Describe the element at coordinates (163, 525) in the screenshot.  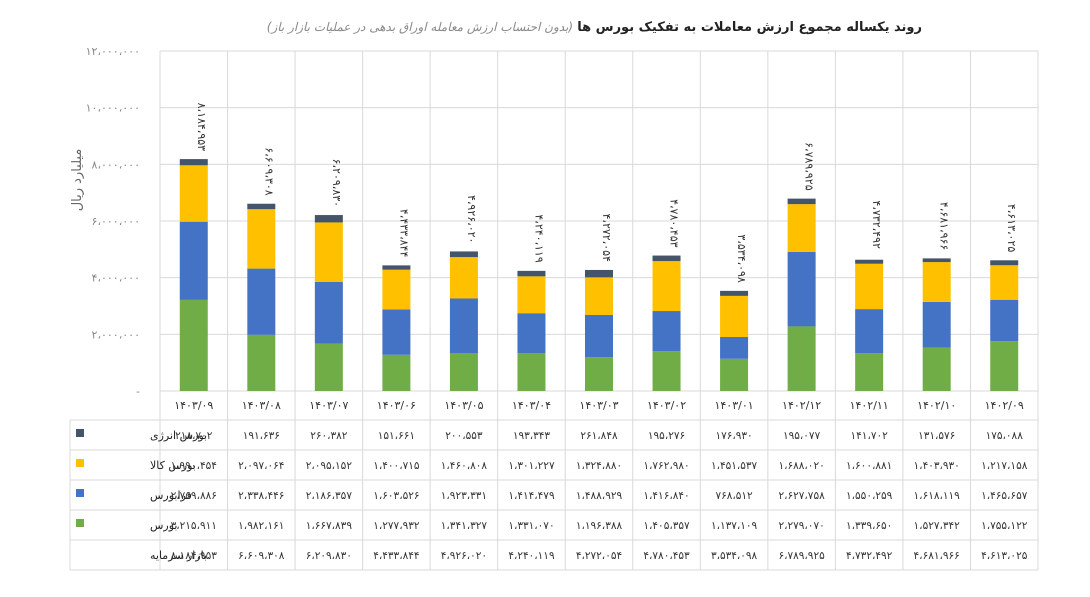
I see `table-row-label: بورس` at that location.